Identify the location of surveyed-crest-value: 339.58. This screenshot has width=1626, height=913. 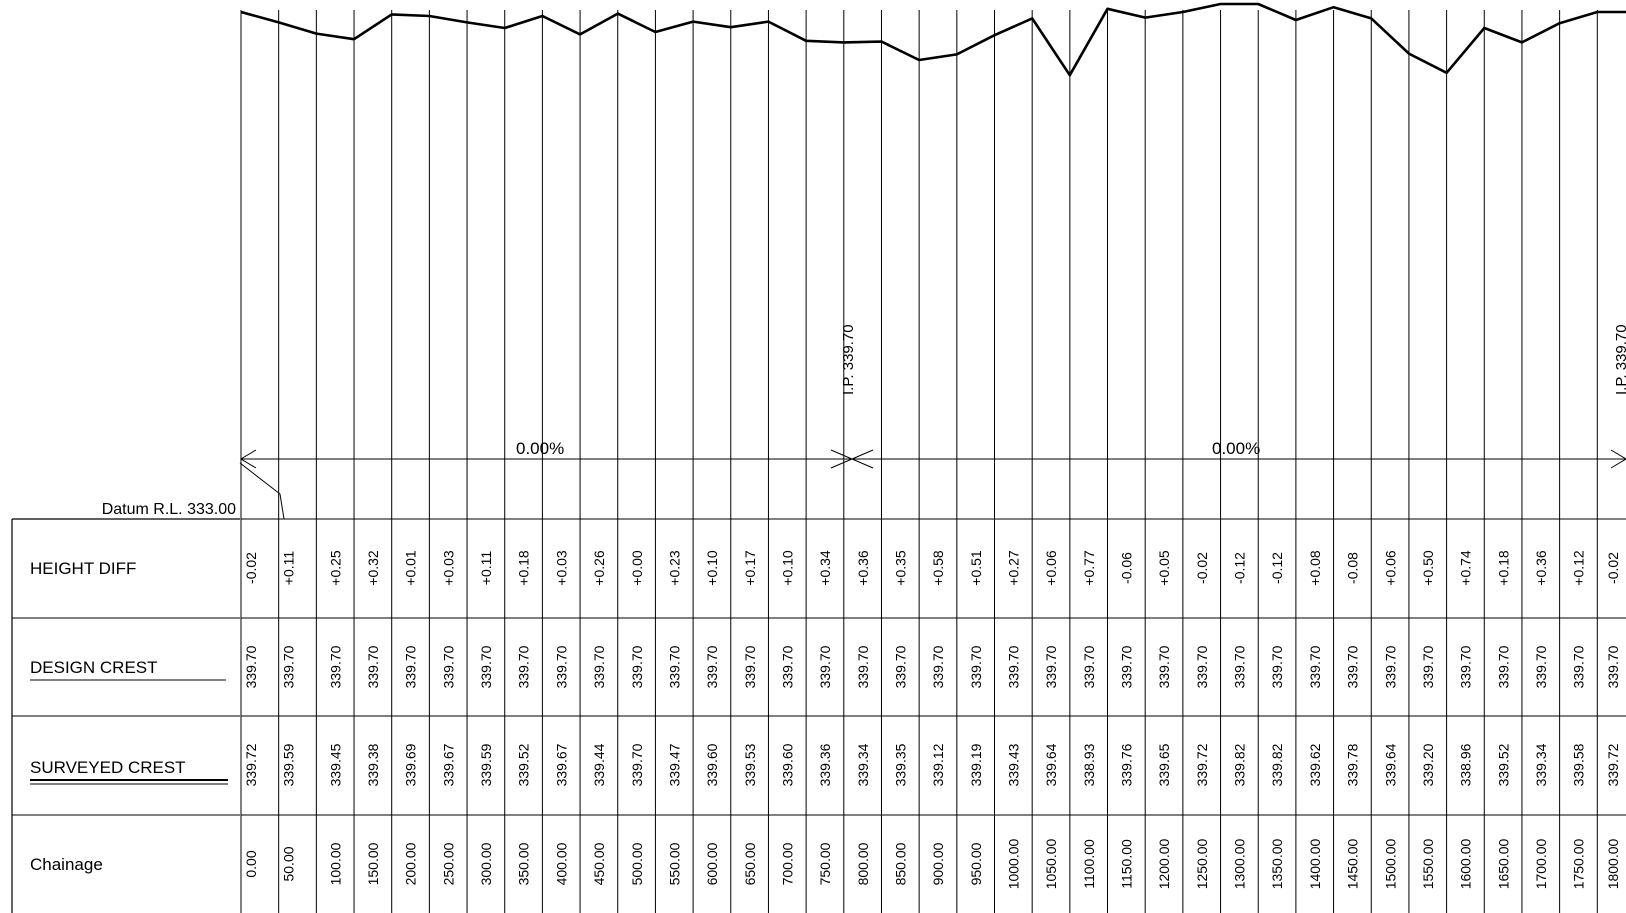
(1579, 764).